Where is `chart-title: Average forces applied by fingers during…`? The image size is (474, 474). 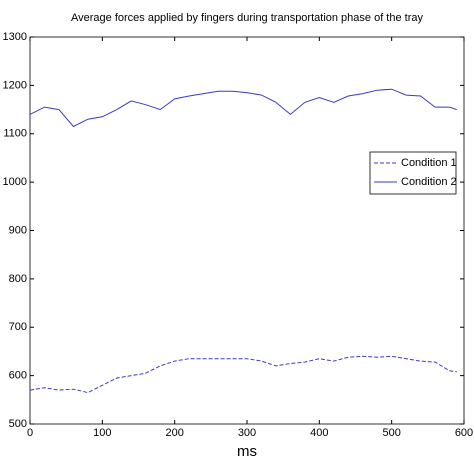
chart-title: Average forces applied by fingers during… is located at coordinates (247, 18).